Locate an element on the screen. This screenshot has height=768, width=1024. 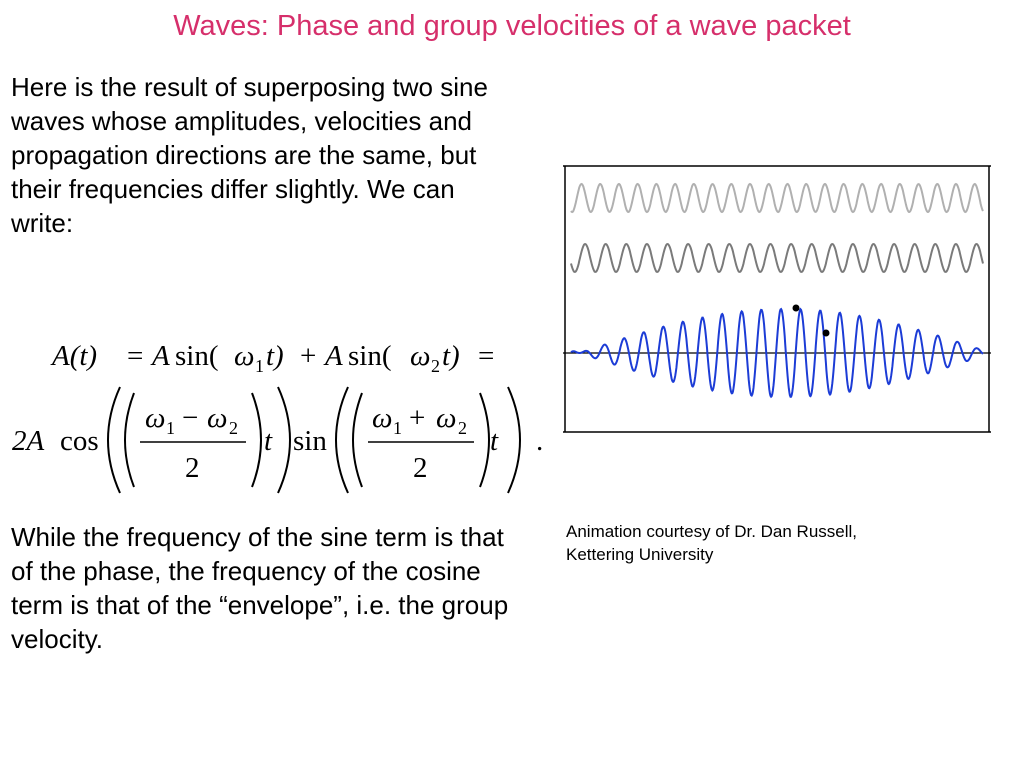
eq-sin-3: sin is located at coordinates (310, 441).